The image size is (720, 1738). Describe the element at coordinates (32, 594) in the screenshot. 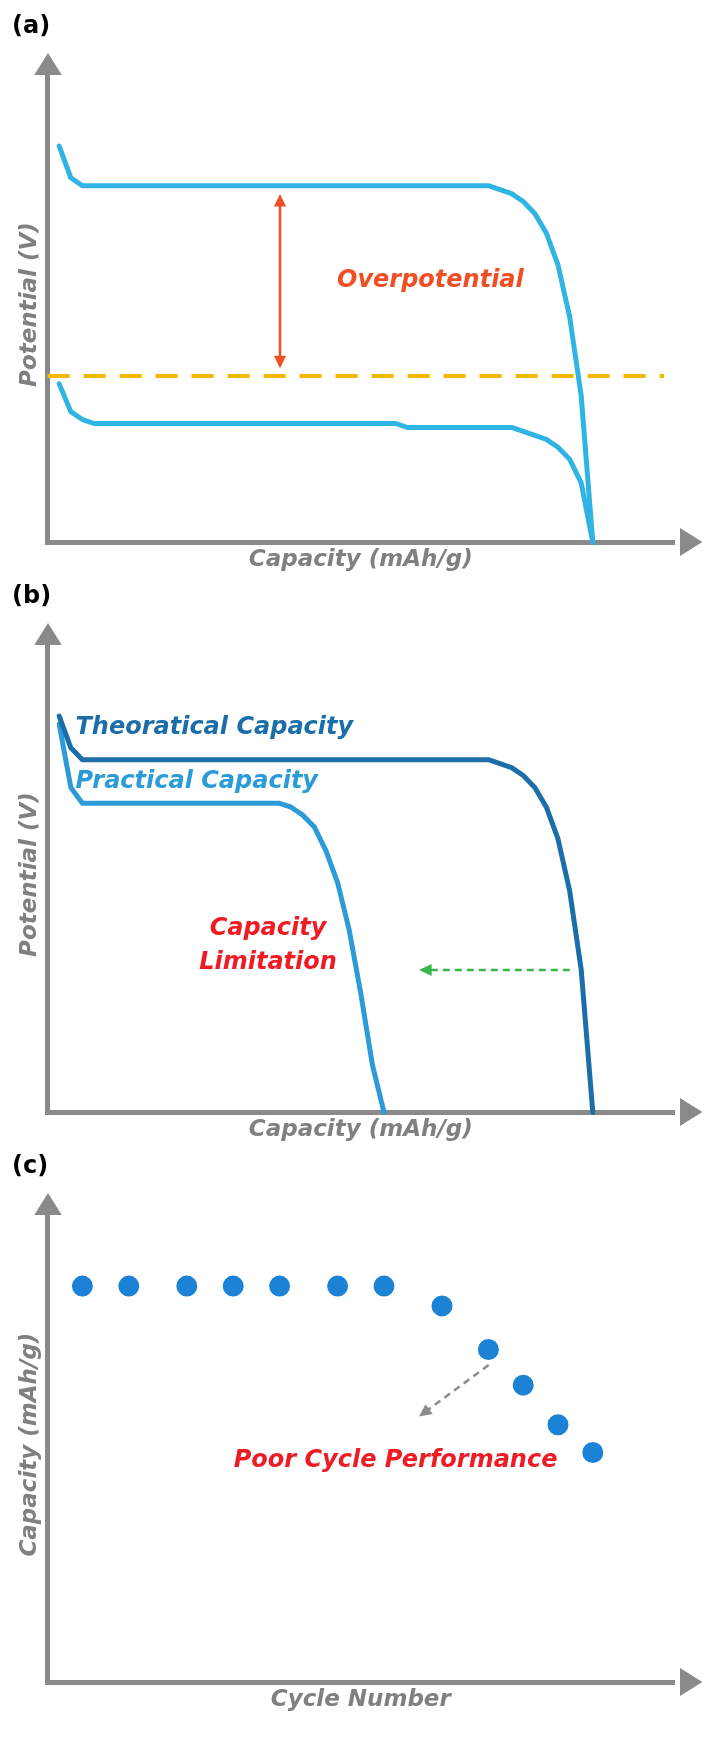

I see `chart-title: (b)` at that location.